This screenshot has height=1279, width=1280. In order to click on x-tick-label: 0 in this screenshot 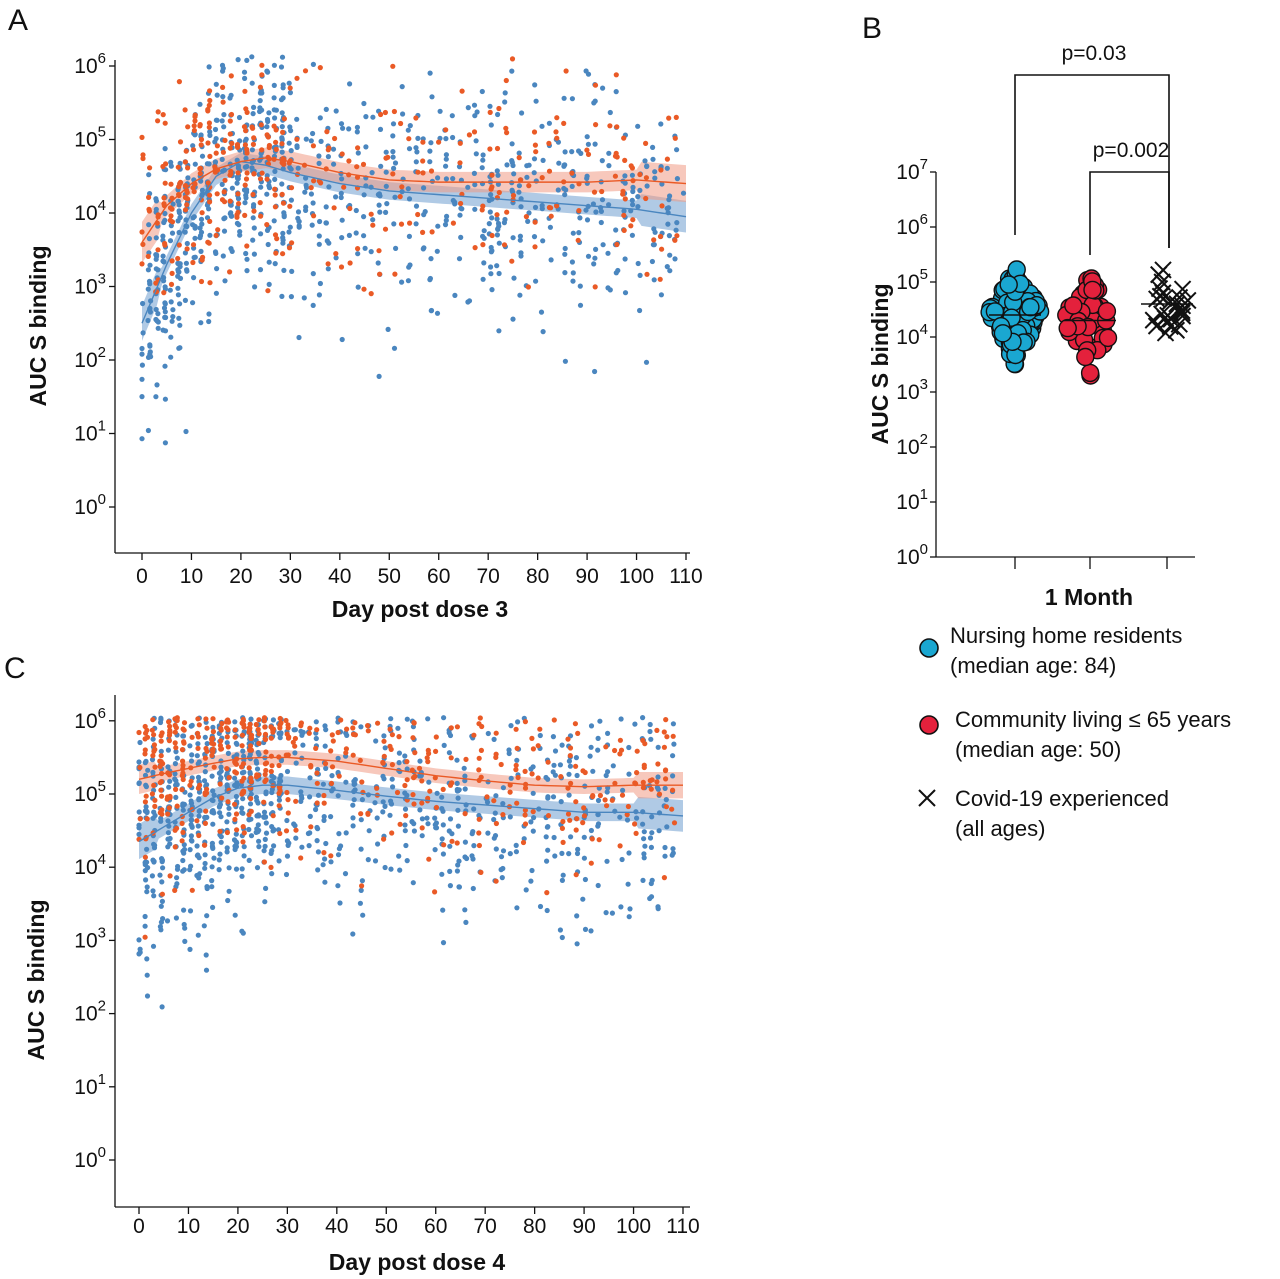, I will do `click(139, 1226)`.